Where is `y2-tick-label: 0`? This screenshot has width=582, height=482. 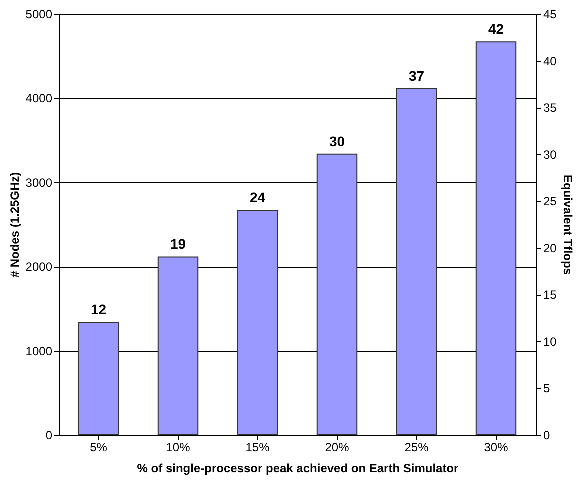 y2-tick-label: 0 is located at coordinates (547, 435).